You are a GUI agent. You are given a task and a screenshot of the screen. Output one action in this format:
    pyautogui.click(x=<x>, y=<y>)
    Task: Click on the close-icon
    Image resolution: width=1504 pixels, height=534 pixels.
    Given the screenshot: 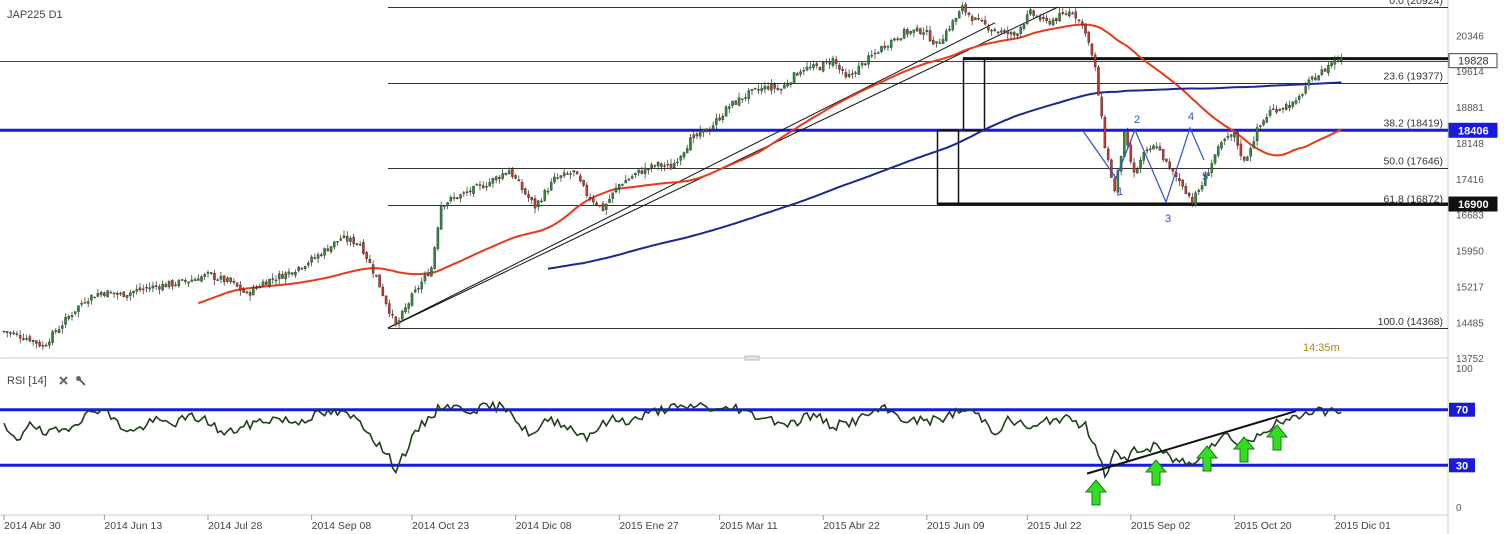 What is the action you would take?
    pyautogui.click(x=63, y=380)
    